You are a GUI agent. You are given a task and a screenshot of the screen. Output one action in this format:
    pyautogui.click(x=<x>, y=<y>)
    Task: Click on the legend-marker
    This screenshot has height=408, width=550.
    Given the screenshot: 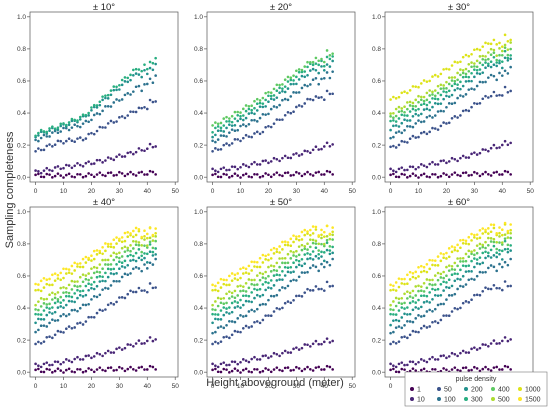 What is the action you would take?
    pyautogui.click(x=412, y=399)
    